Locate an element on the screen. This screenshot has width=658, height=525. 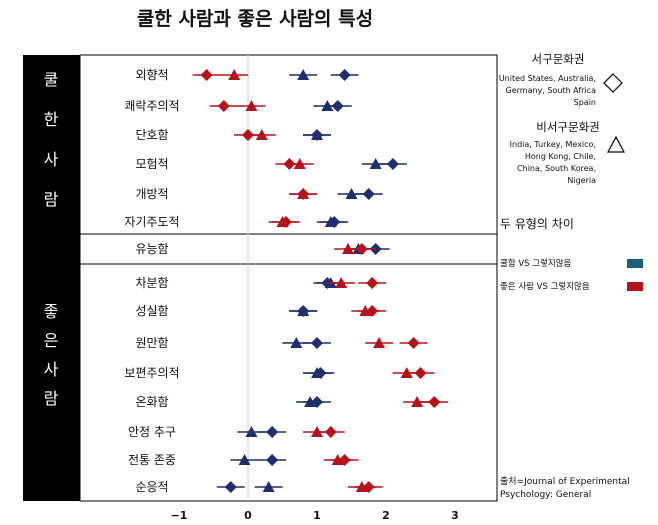
legend-western-line-2: Germany, South Africa is located at coordinates (551, 90).